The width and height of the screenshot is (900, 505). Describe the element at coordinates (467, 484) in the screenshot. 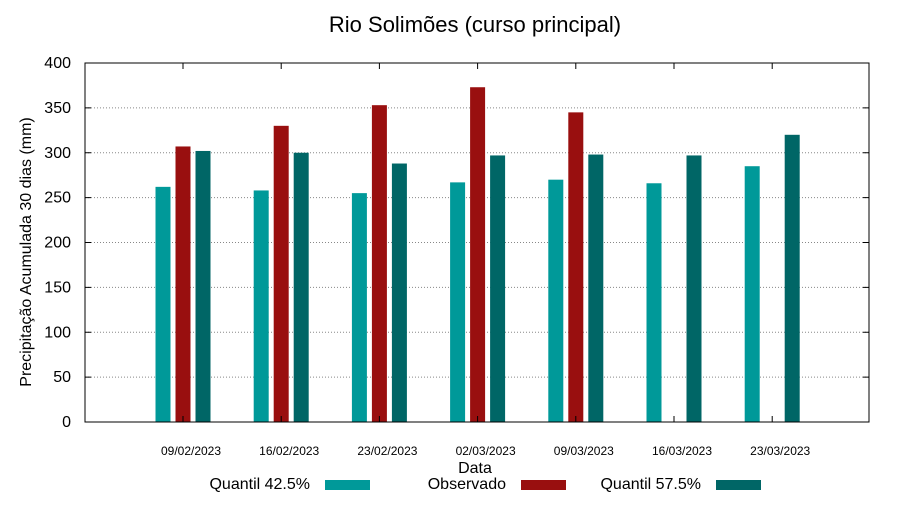

I see `legend-label: Observado` at that location.